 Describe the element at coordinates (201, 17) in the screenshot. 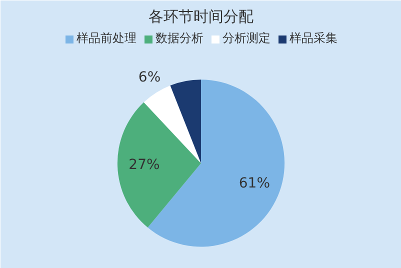

I see `chart-title: 各环节时间分配` at that location.